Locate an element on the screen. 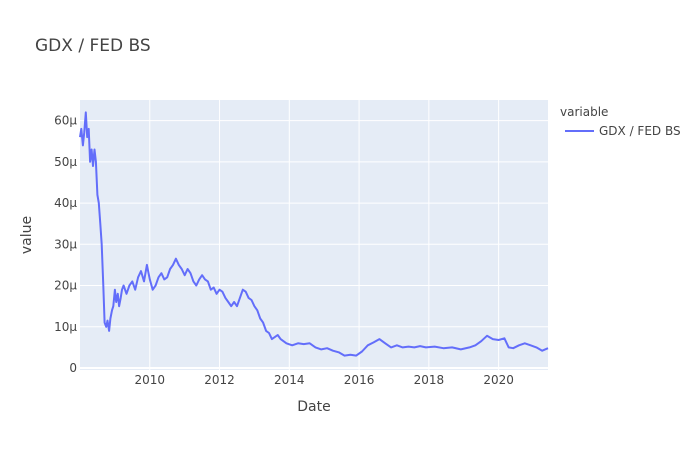 The height and width of the screenshot is (450, 700). x-tick-label: 2012 is located at coordinates (219, 380).